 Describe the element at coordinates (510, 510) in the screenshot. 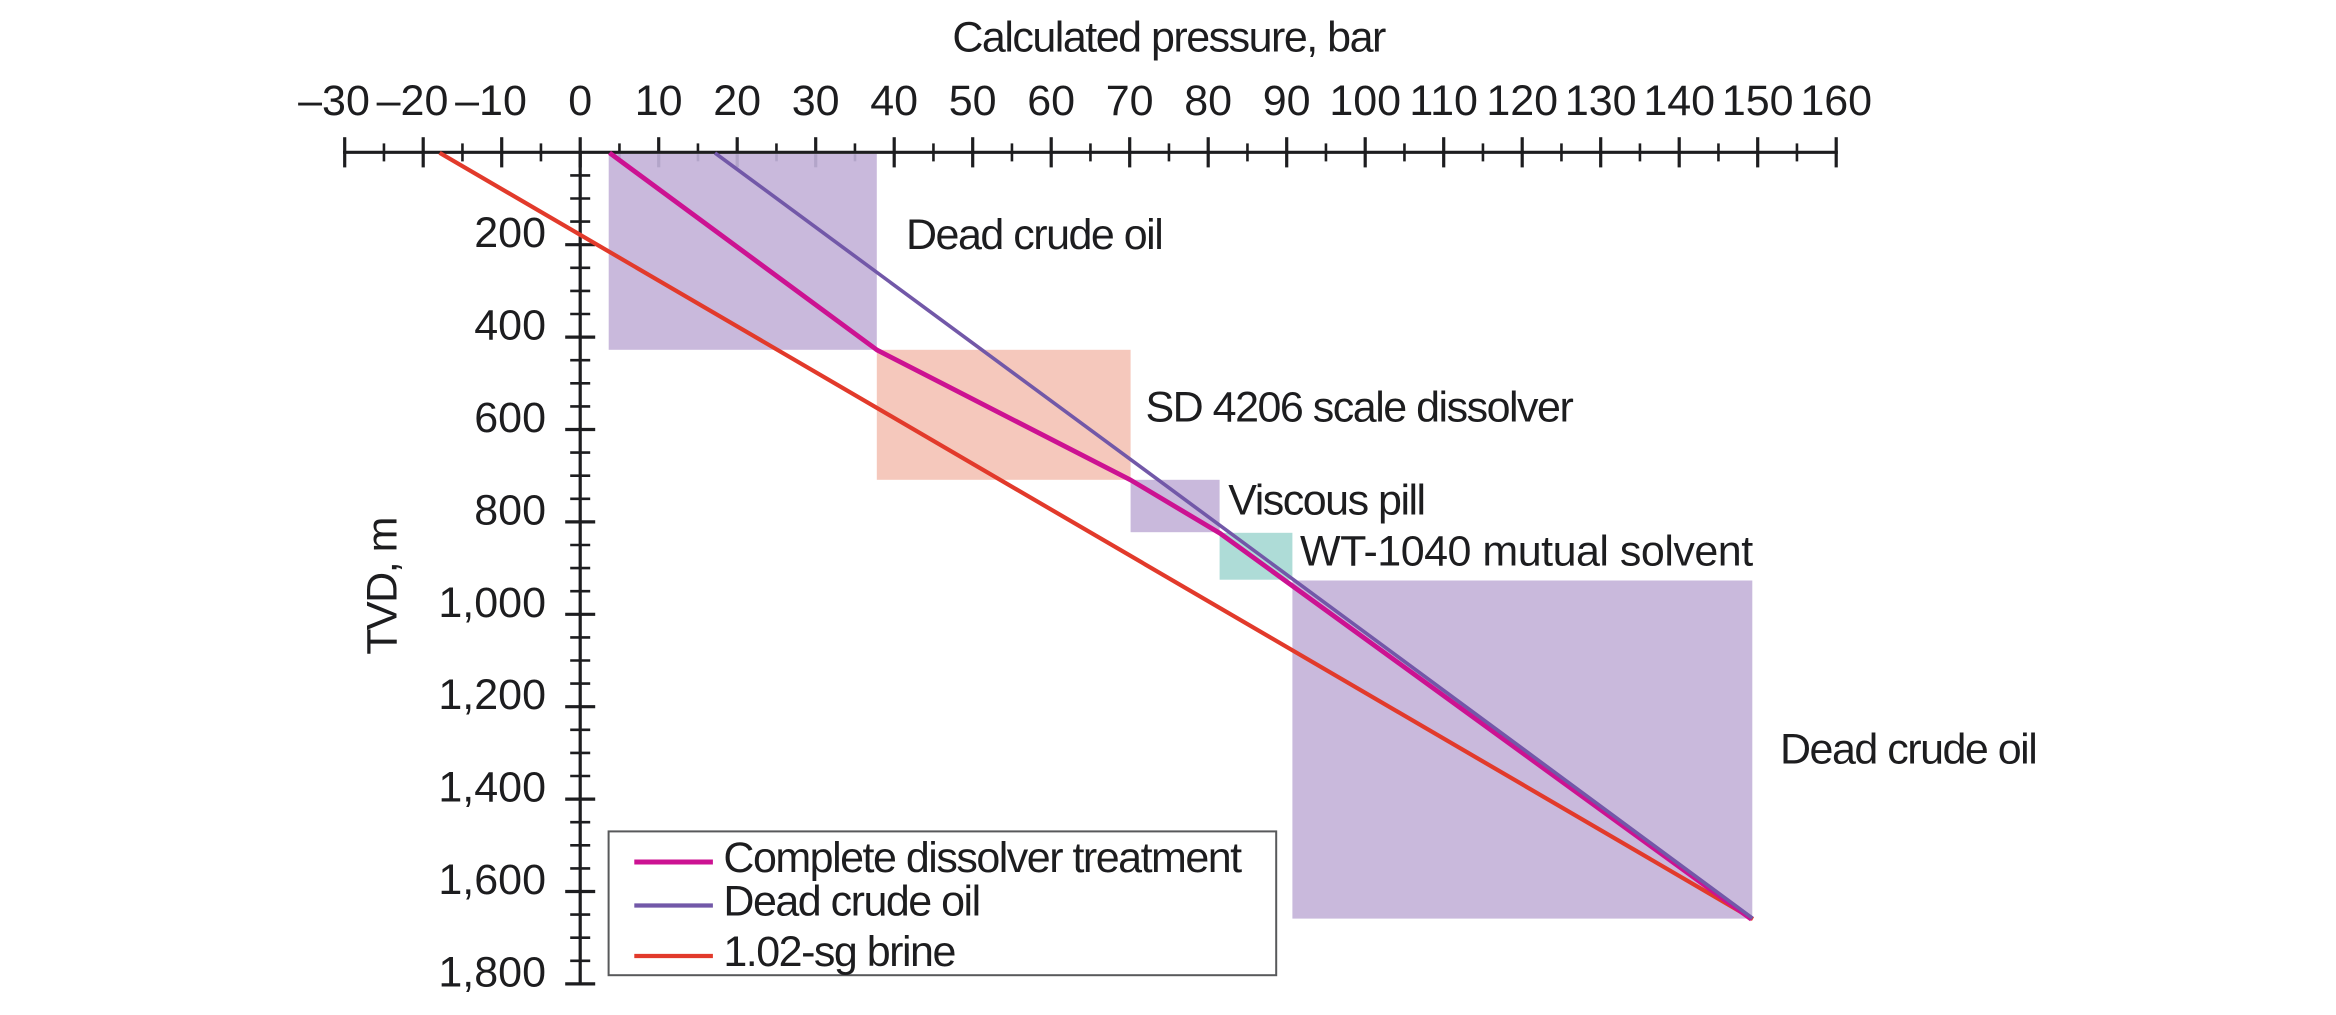

I see `svg-text: 800` at that location.